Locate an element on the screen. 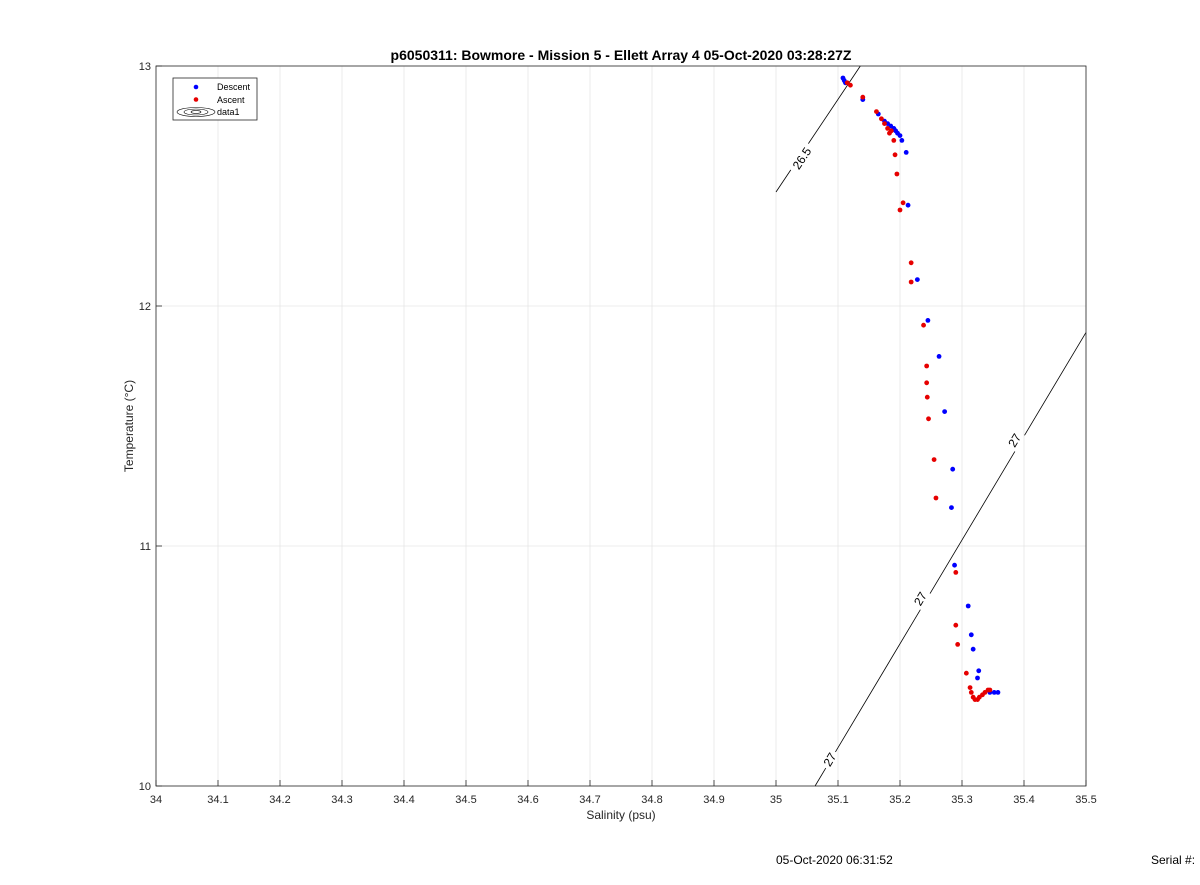 Image resolution: width=1200 pixels, height=885 pixels. y-tick-label: 12 is located at coordinates (145, 307).